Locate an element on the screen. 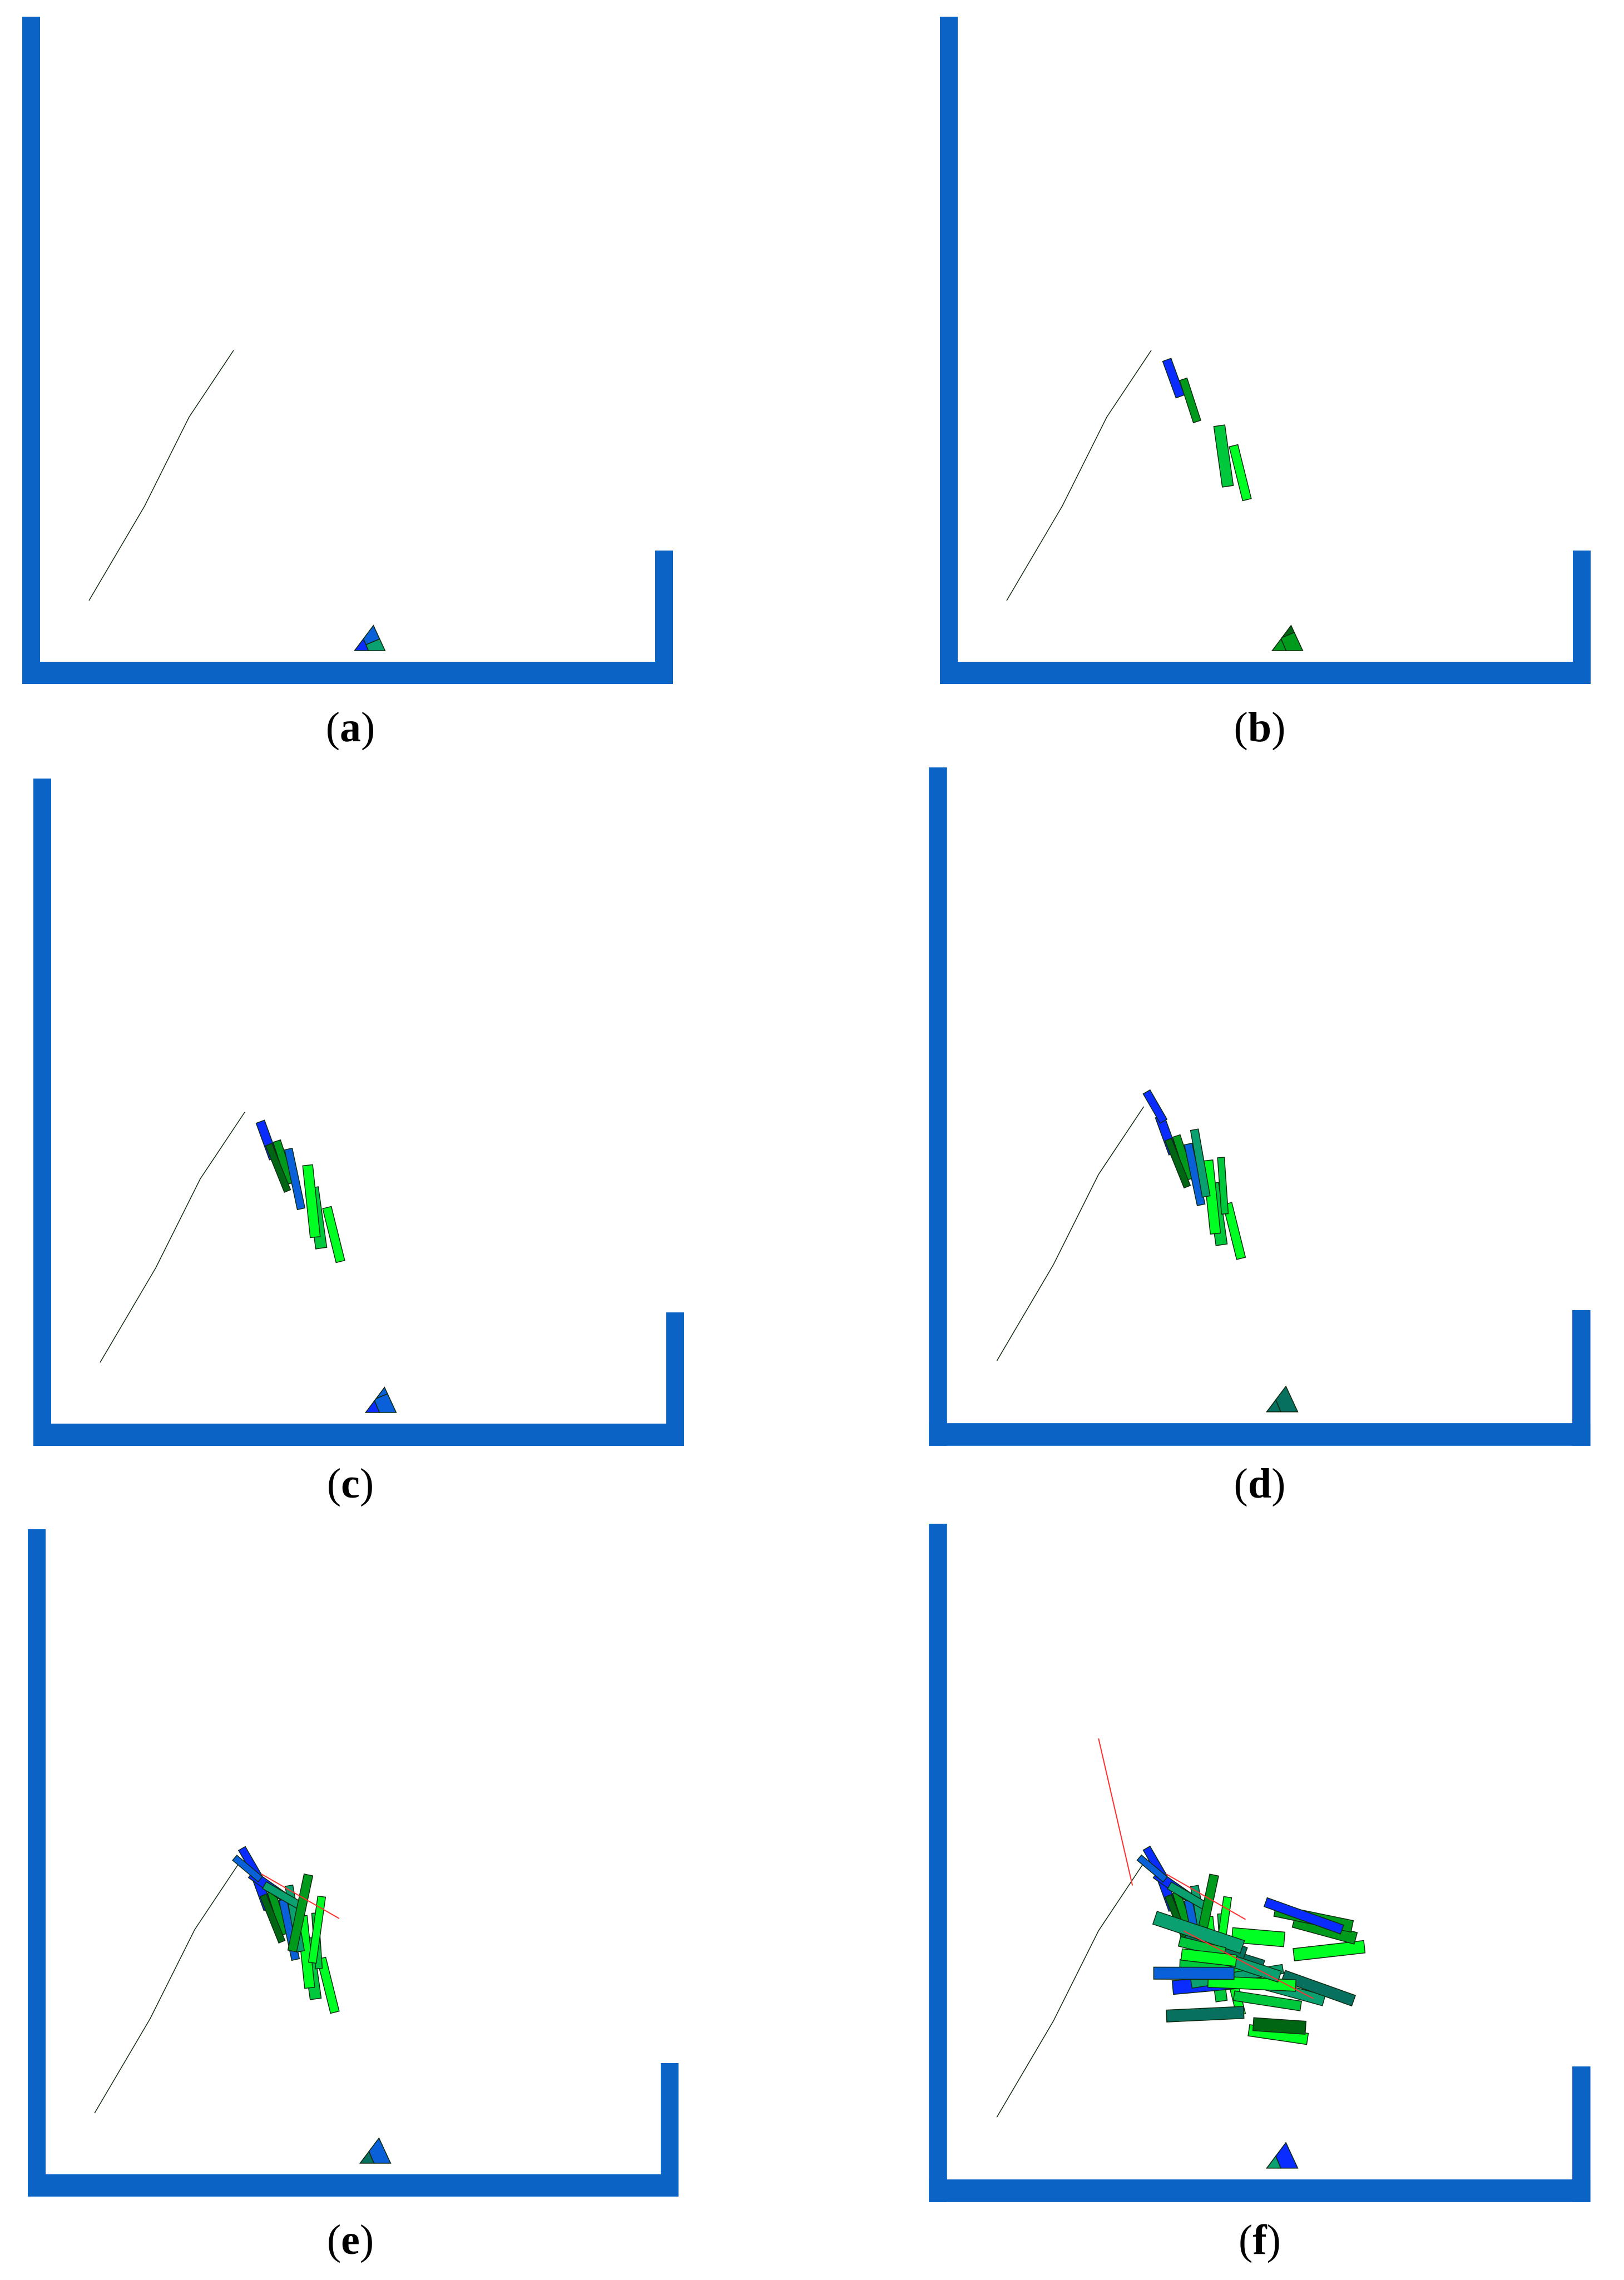 Image resolution: width=1624 pixels, height=2280 pixels. caption-d: (d) is located at coordinates (1260, 1483).